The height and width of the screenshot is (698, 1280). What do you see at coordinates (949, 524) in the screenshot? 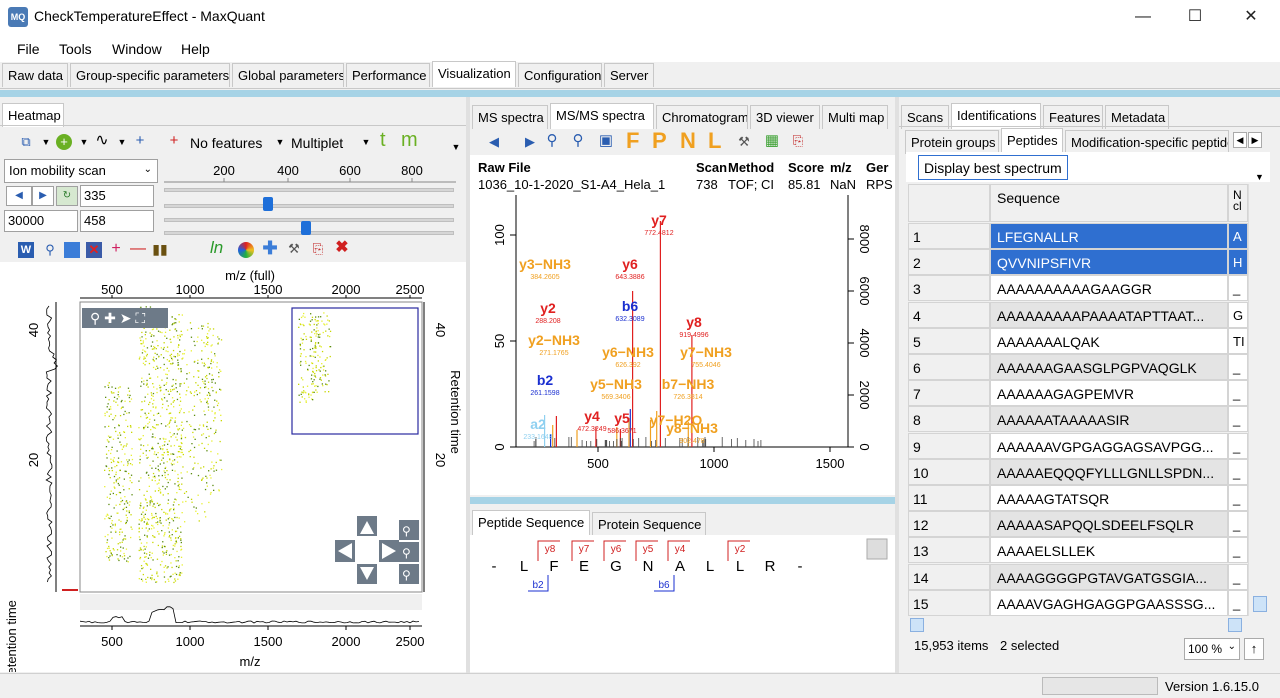
I see `row-number: 12` at bounding box center [949, 524].